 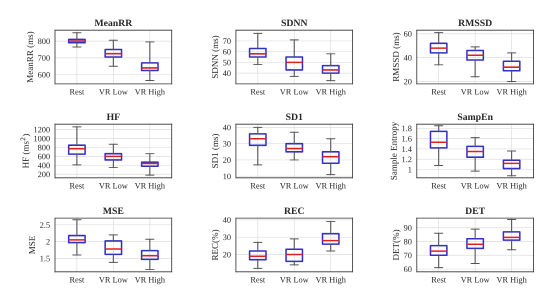 What do you see at coordinates (410, 169) in the screenshot?
I see `y-tick-label: 1` at bounding box center [410, 169].